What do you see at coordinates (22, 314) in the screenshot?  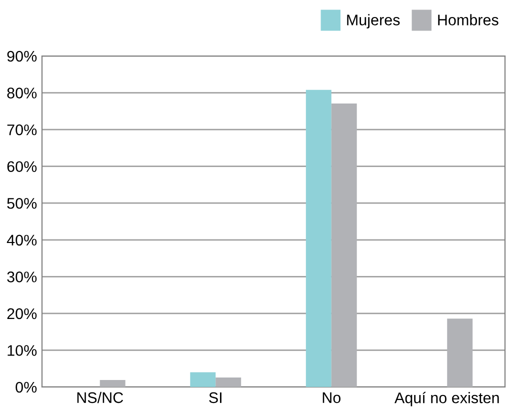 I see `y-tick-label: 20%` at bounding box center [22, 314].